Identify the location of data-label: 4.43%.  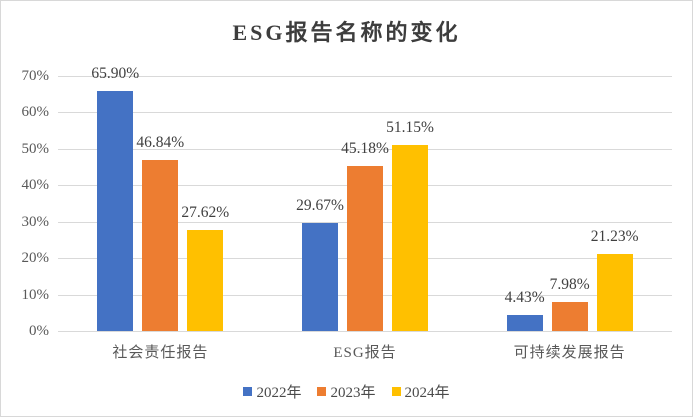
(524, 297).